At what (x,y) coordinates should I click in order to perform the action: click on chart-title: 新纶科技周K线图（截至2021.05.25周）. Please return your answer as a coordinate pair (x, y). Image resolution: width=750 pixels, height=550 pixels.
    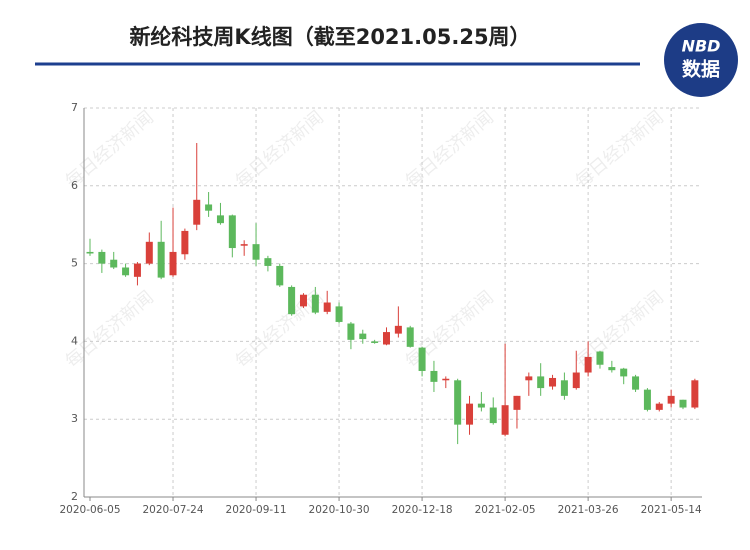
    Looking at the image, I should click on (329, 37).